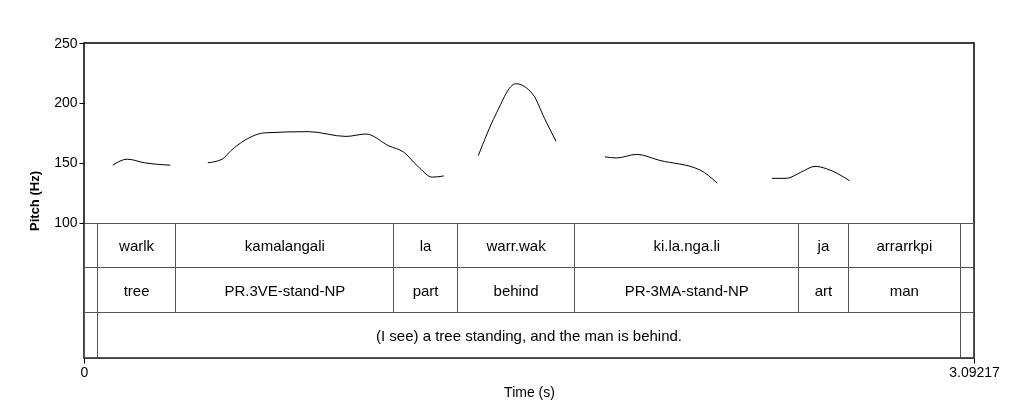 The image size is (1017, 414). I want to click on y-axis-title: Pitch (Hz), so click(35, 201).